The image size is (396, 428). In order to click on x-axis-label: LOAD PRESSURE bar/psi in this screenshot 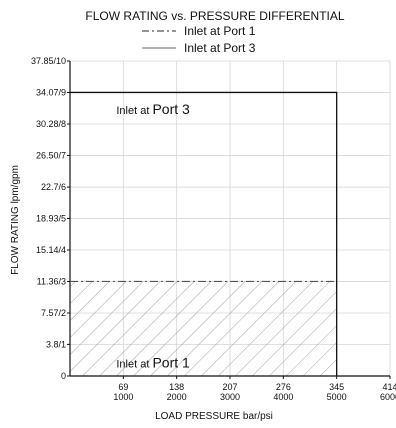, I will do `click(214, 416)`.